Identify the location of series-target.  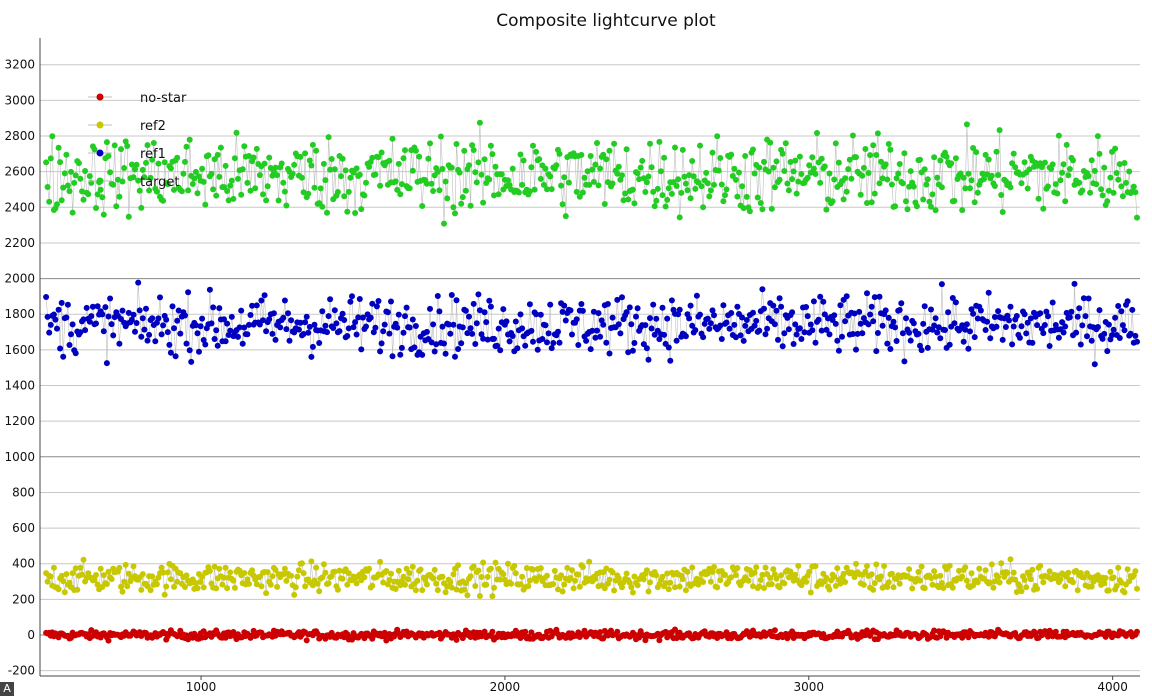
(591, 173).